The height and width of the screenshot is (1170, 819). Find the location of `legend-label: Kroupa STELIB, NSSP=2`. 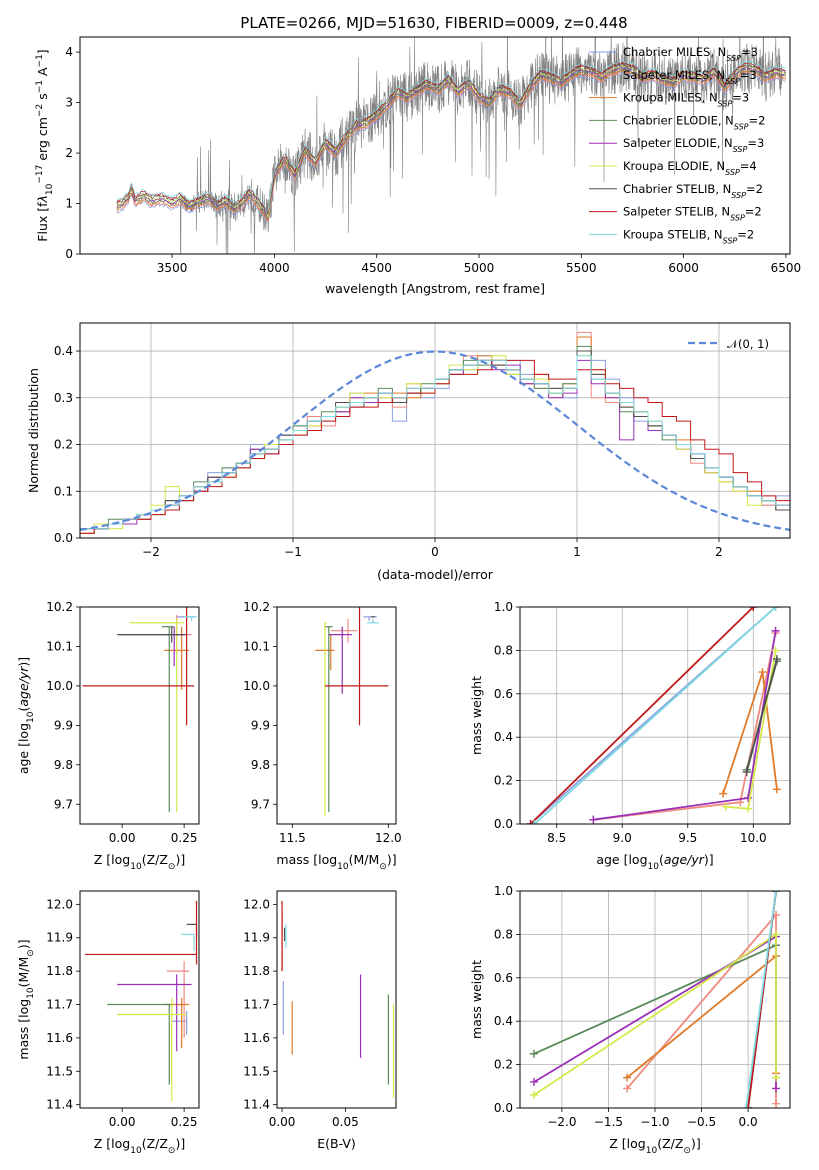

legend-label: Kroupa STELIB, NSSP=2 is located at coordinates (688, 236).